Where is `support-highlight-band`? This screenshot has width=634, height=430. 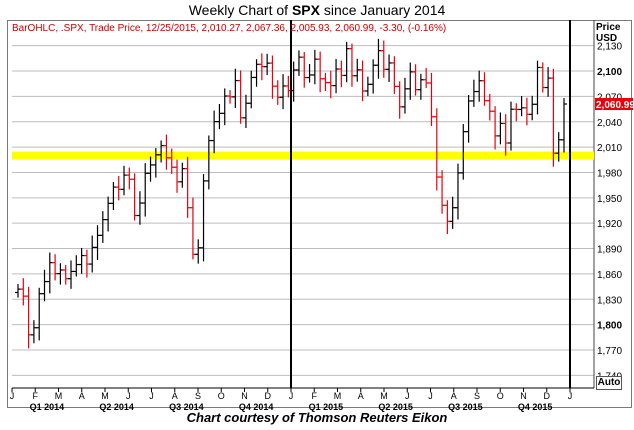 support-highlight-band is located at coordinates (303, 155).